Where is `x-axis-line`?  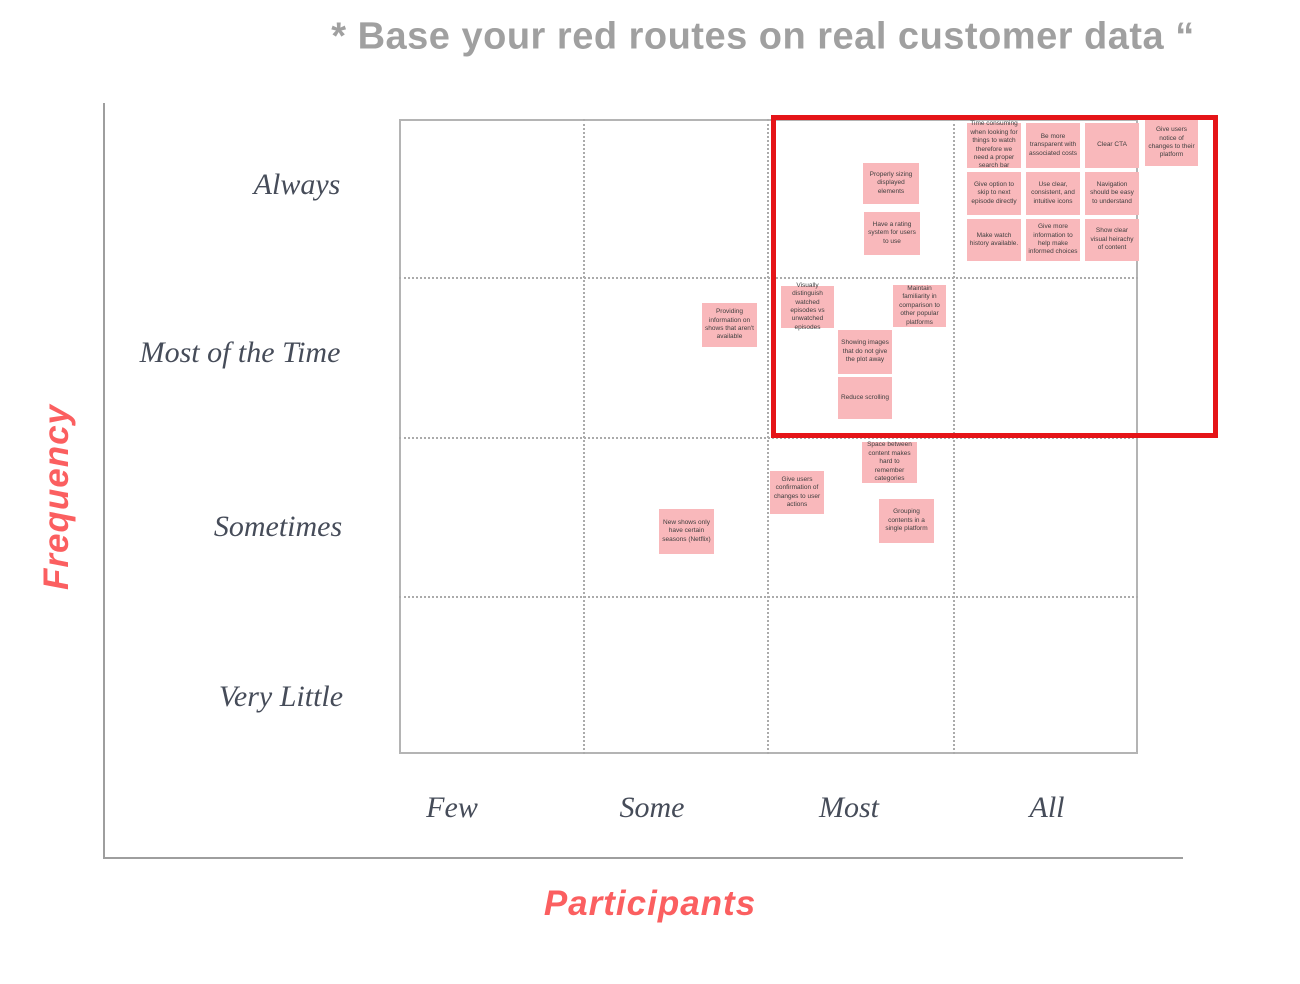 x-axis-line is located at coordinates (643, 858).